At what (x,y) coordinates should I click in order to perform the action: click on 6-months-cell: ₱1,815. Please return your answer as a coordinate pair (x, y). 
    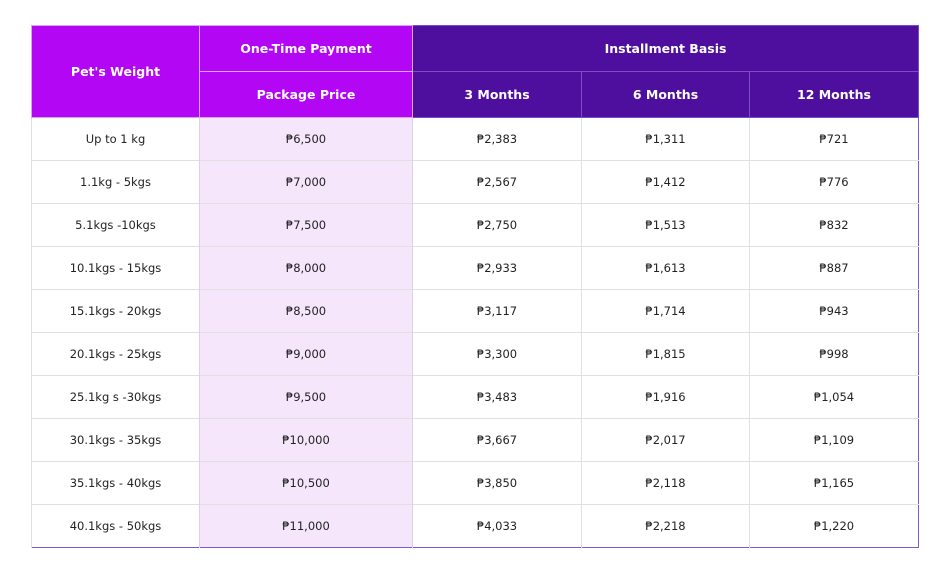
    Looking at the image, I should click on (665, 354).